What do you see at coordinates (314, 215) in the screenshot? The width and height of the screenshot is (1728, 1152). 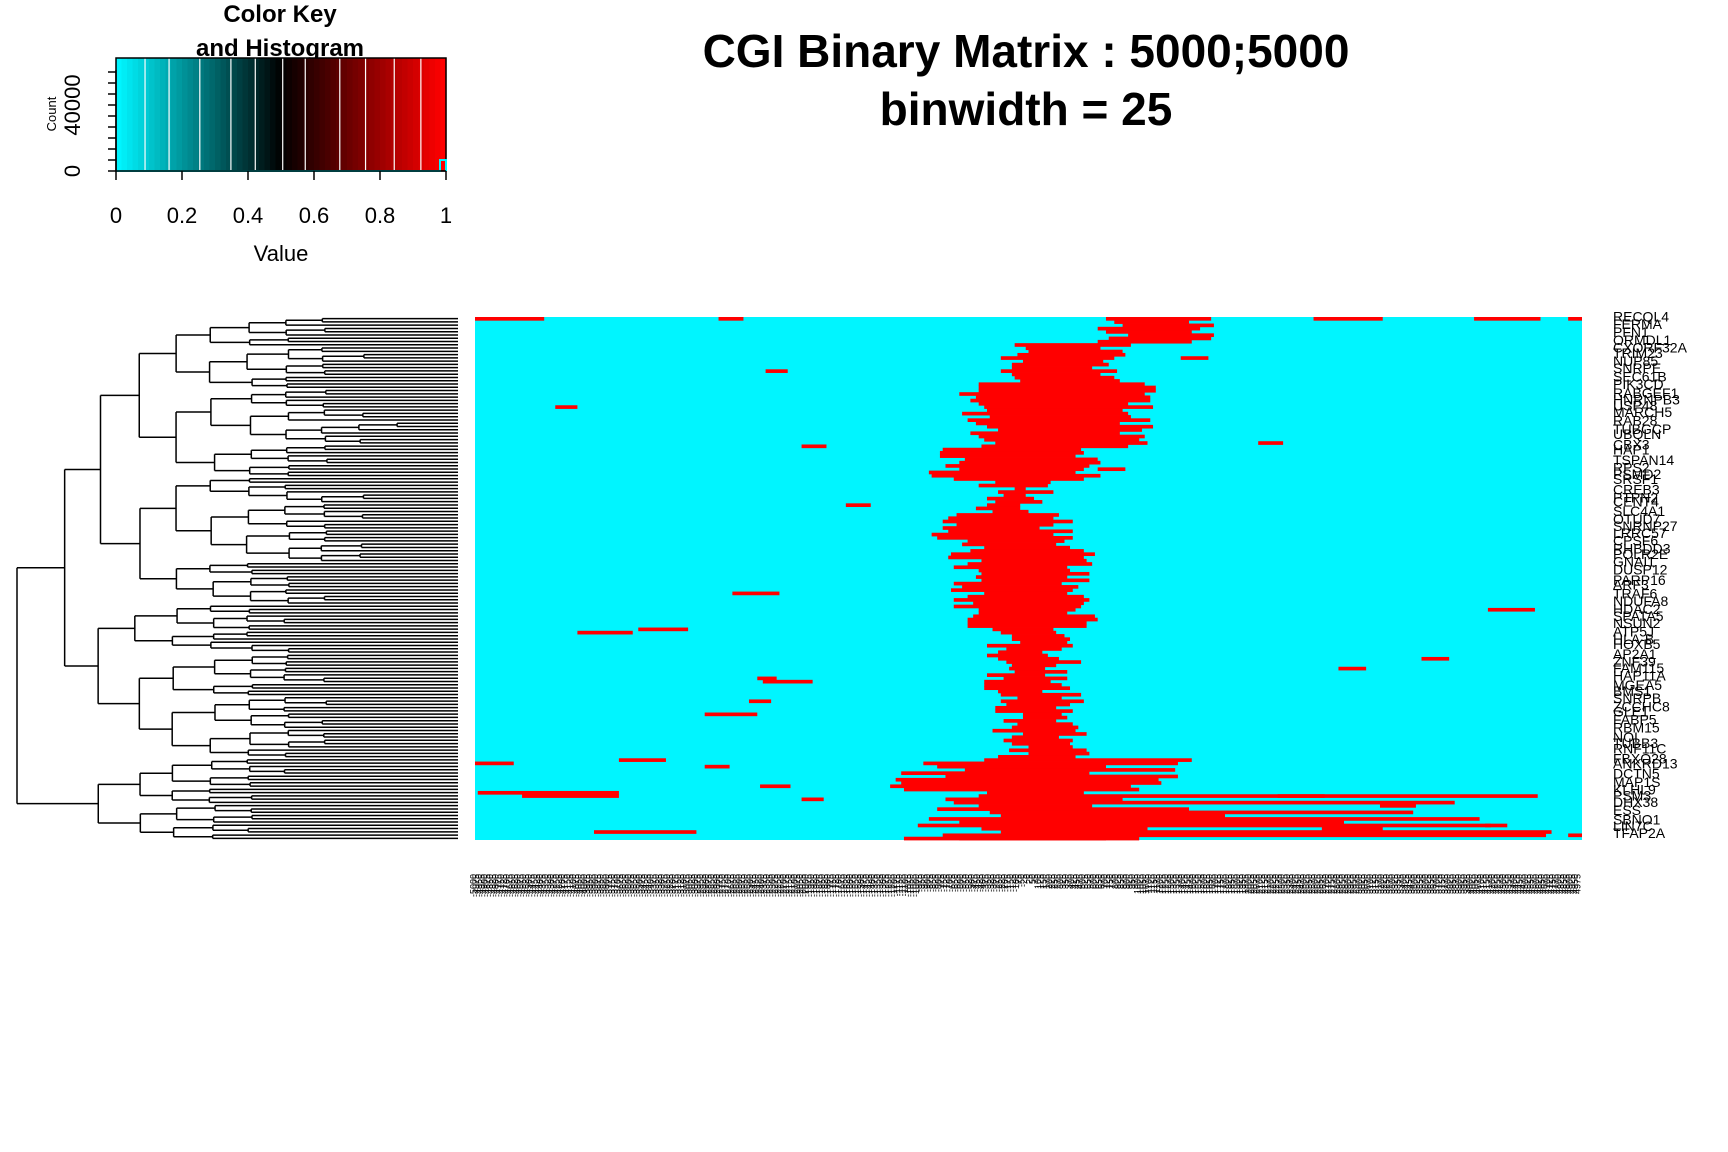 I see `color-key-x-tick-label: 0.6` at bounding box center [314, 215].